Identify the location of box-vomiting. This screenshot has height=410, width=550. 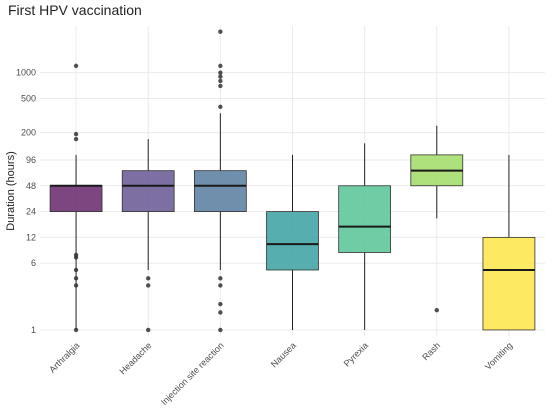
(509, 242).